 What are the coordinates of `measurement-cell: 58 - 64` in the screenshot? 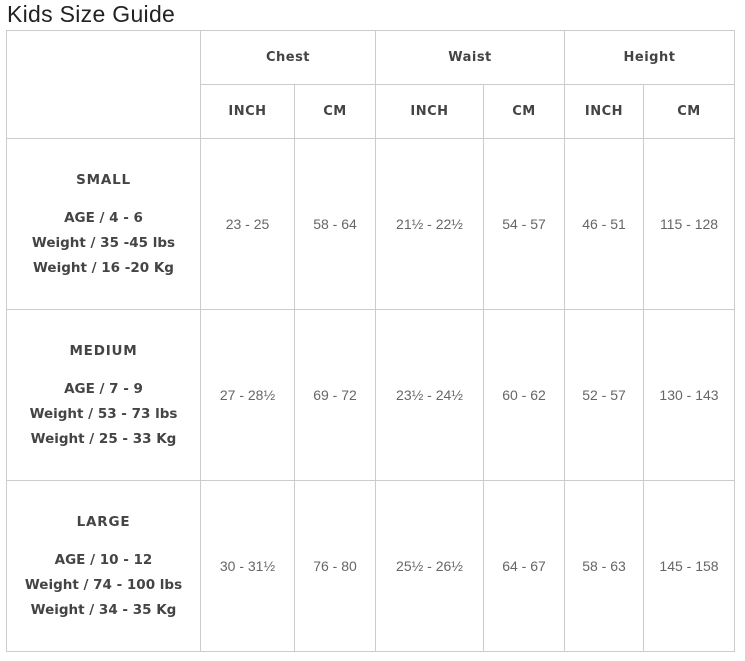 It's located at (335, 224).